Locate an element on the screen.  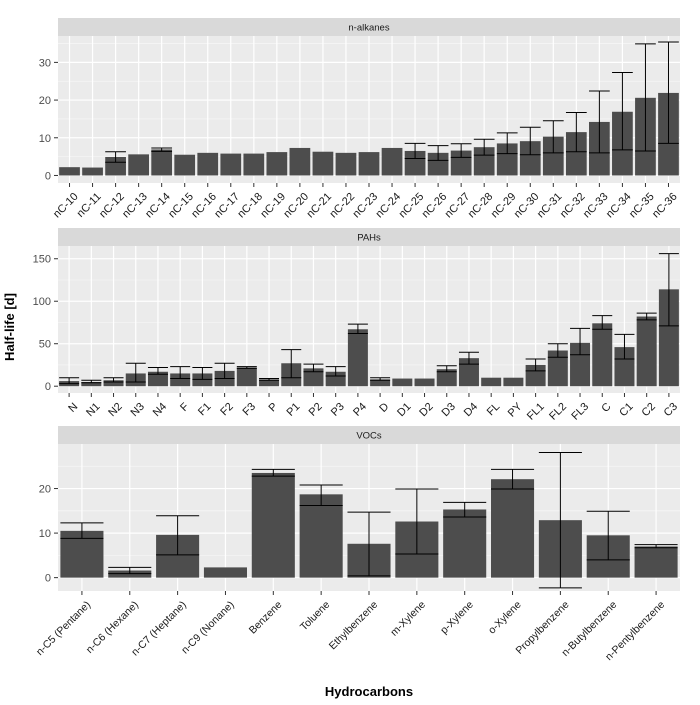
panel-title: VOCs is located at coordinates (369, 436).